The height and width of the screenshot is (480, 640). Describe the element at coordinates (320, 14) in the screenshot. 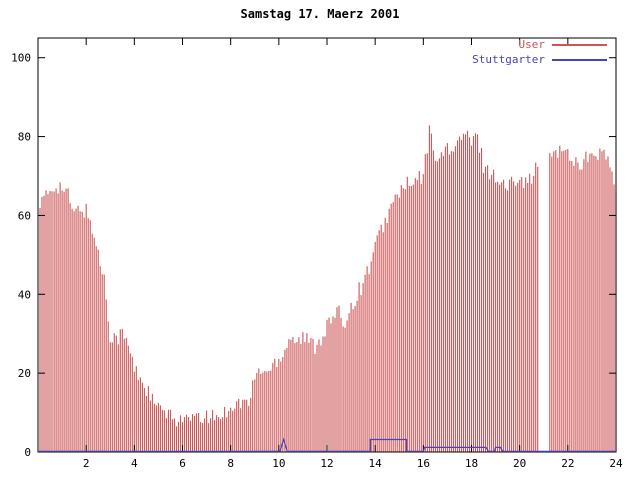

I see `chart-title: Samstag 17. Maerz 2001` at that location.